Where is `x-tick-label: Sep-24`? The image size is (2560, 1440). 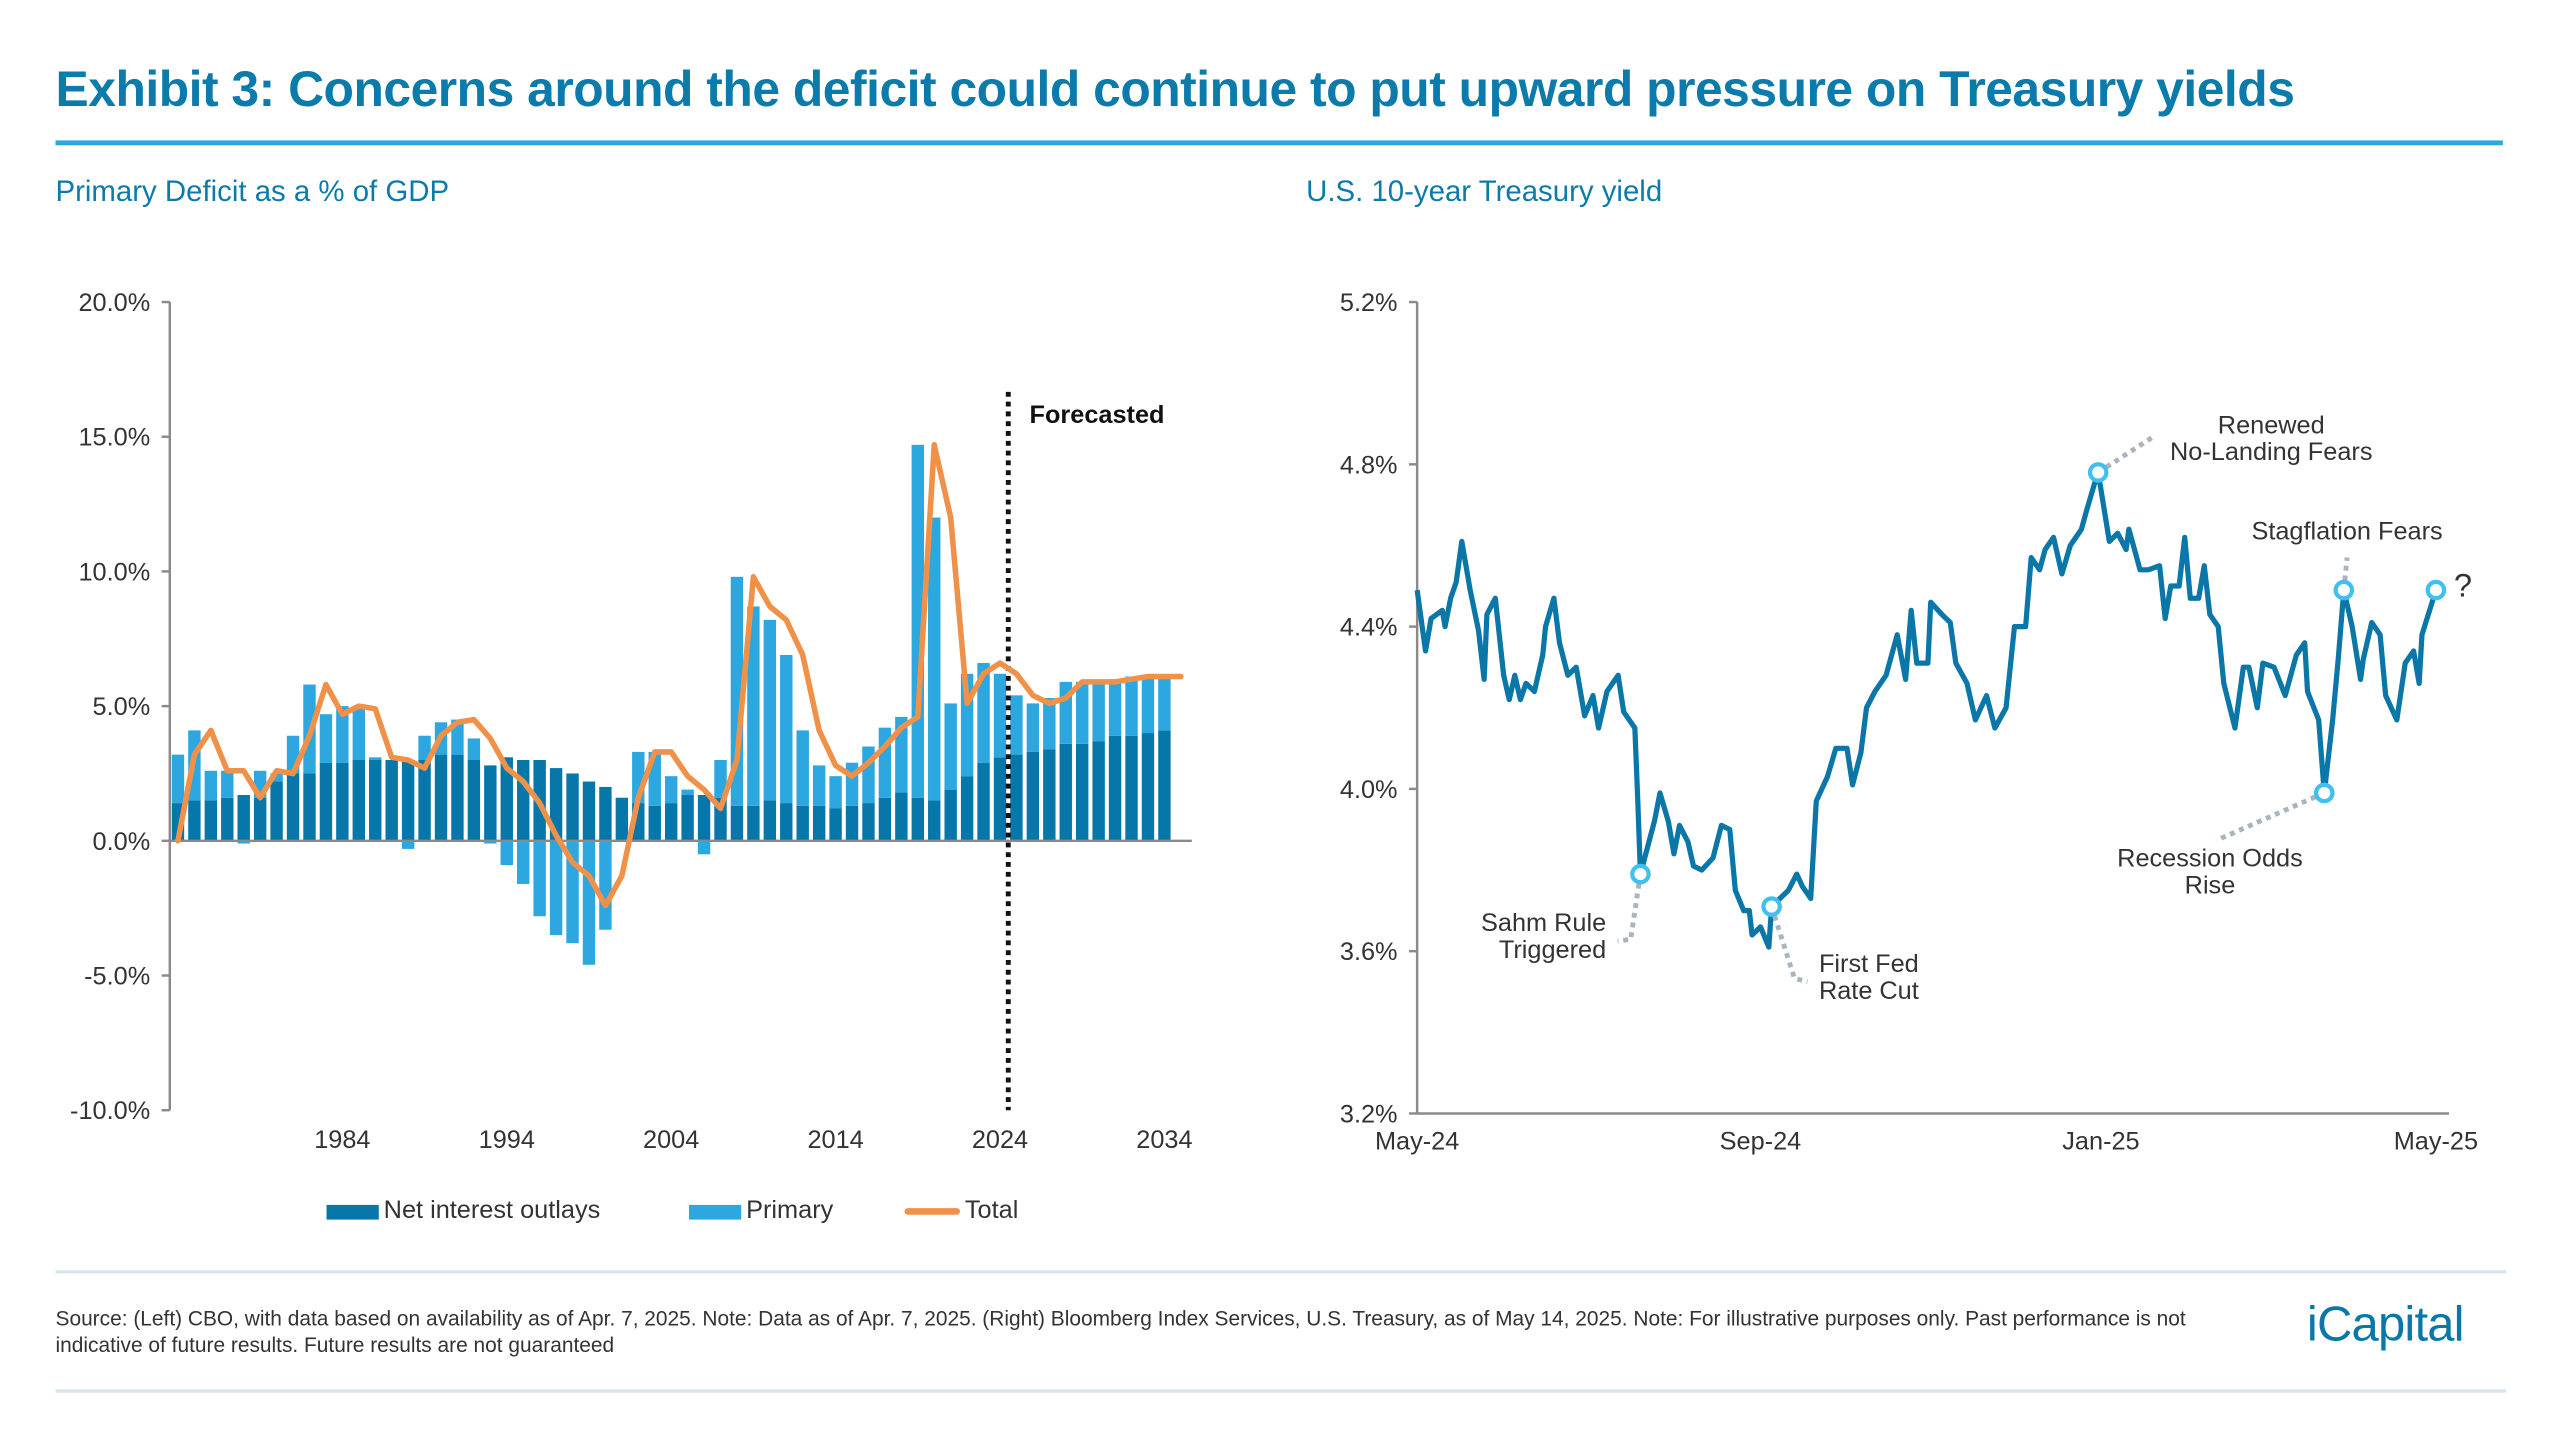
x-tick-label: Sep-24 is located at coordinates (1761, 1141).